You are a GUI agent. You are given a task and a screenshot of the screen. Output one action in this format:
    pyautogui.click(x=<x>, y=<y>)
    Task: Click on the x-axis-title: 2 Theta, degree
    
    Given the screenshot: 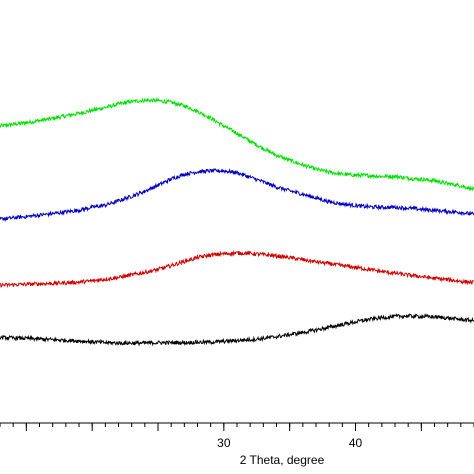 What is the action you would take?
    pyautogui.click(x=282, y=460)
    